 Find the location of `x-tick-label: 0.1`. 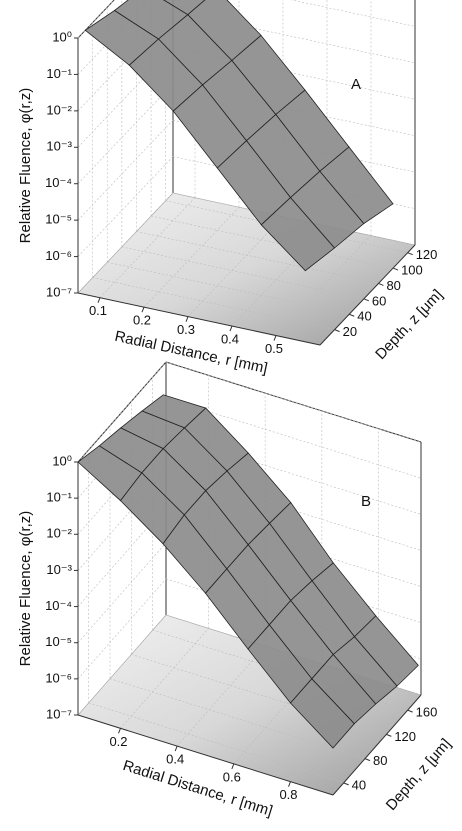

x-tick-label: 0.1 is located at coordinates (98, 310).